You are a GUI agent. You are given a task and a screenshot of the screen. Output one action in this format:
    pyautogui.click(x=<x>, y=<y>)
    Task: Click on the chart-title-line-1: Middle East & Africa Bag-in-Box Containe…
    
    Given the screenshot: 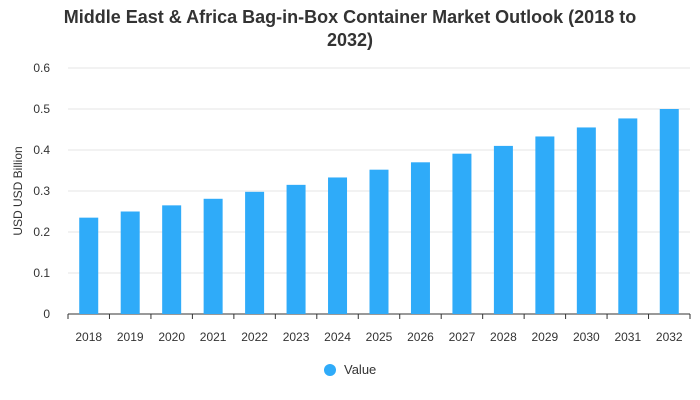 What is the action you would take?
    pyautogui.click(x=350, y=17)
    